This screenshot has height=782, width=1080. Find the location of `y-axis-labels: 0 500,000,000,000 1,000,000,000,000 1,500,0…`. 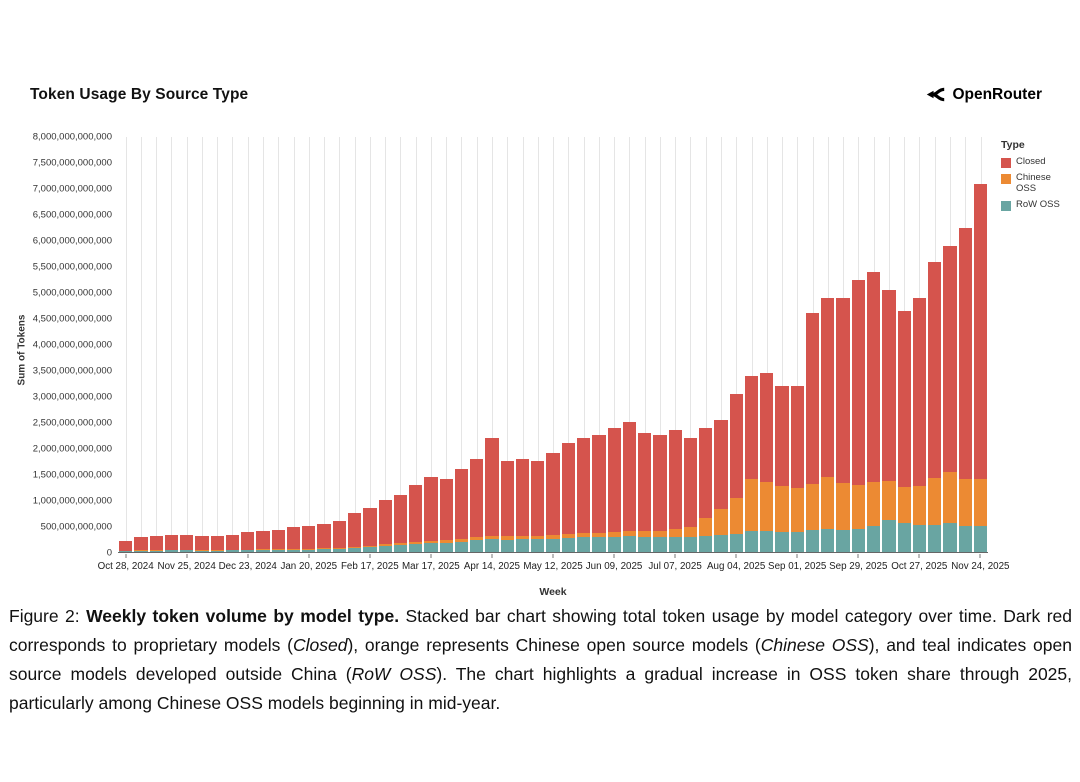

y-axis-labels: 0 500,000,000,000 1,000,000,000,000 1,500,0… is located at coordinates (56, 345).